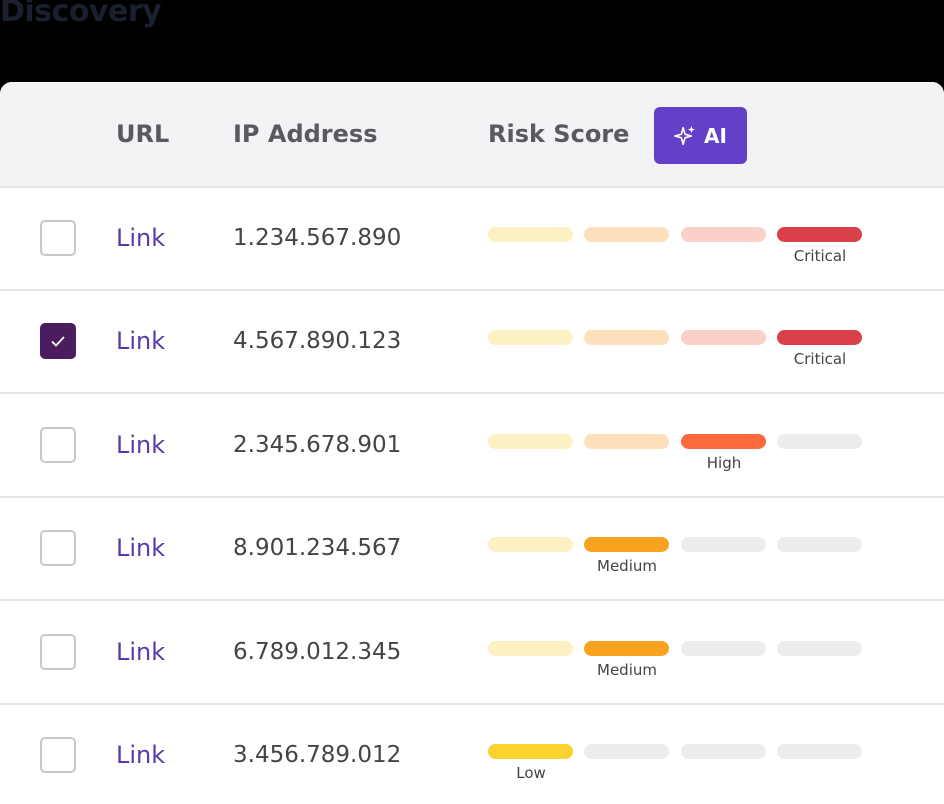 This screenshot has width=944, height=804. I want to click on table-row: Link 4.567.890.123 Critical, so click(472, 342).